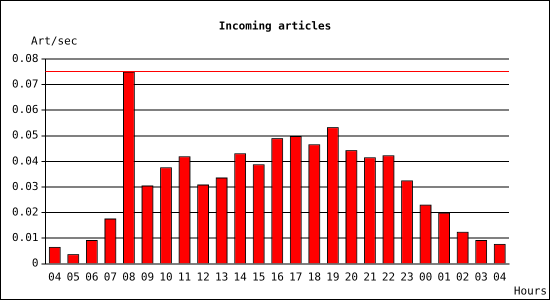 This screenshot has height=300, width=550. I want to click on y-tick-label: 0.04, so click(25, 161).